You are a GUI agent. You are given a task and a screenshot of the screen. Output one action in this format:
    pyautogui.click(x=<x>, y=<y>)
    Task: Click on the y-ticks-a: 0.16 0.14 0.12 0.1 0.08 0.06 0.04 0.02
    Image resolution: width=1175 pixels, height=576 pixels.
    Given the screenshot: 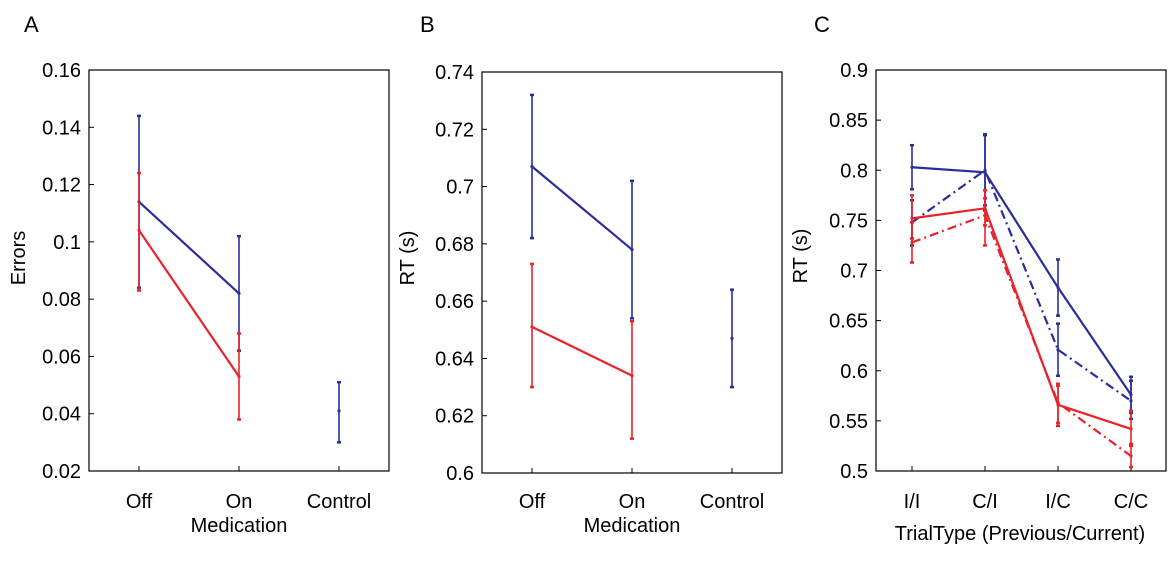 What is the action you would take?
    pyautogui.click(x=68, y=271)
    